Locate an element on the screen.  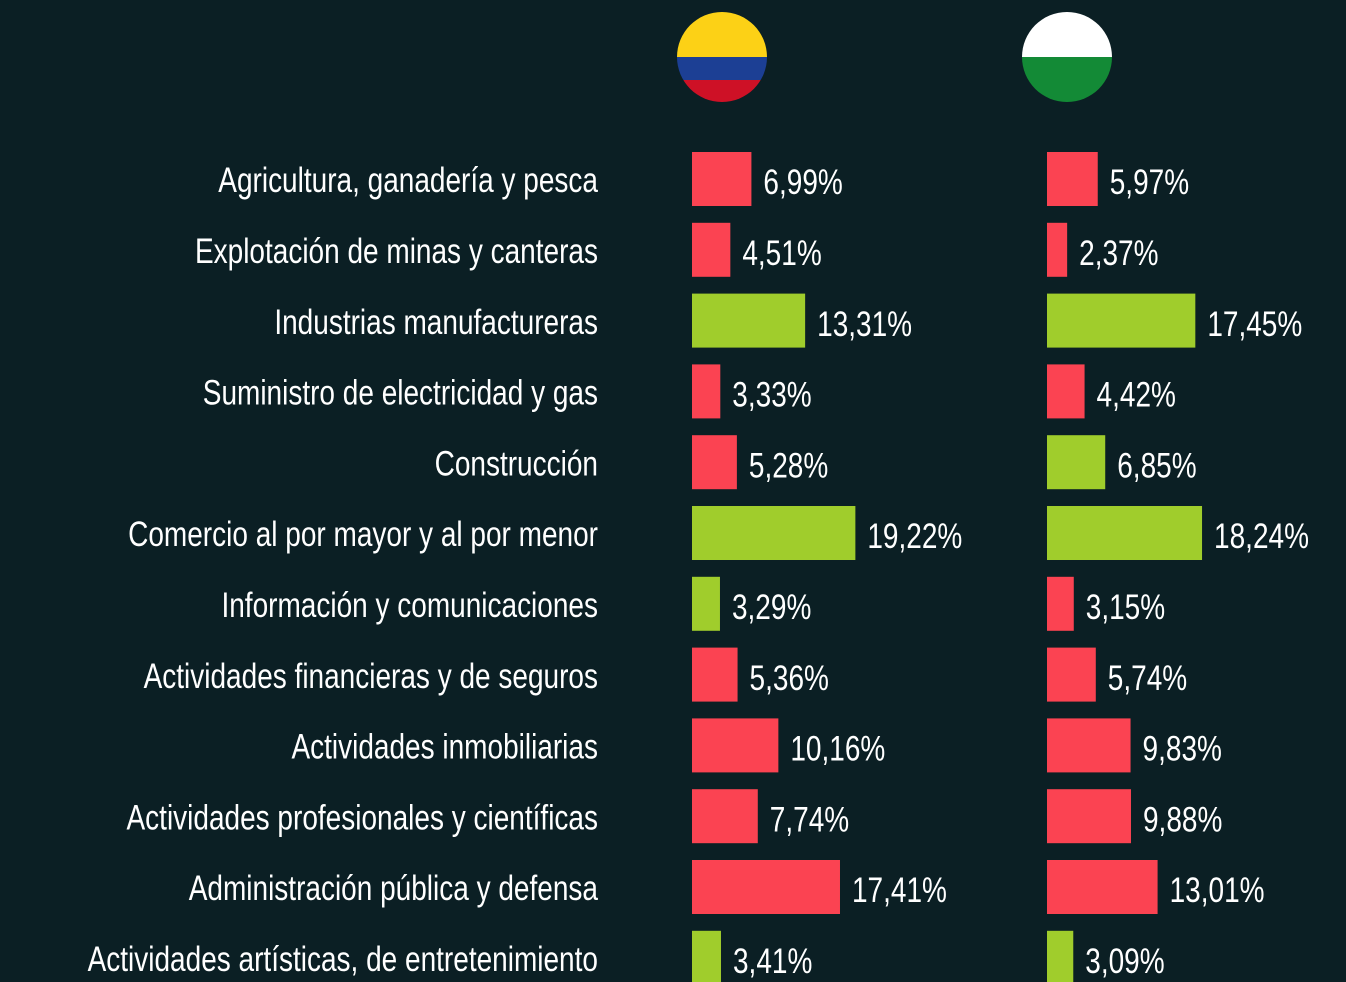
value-label: 17,45% is located at coordinates (1254, 324).